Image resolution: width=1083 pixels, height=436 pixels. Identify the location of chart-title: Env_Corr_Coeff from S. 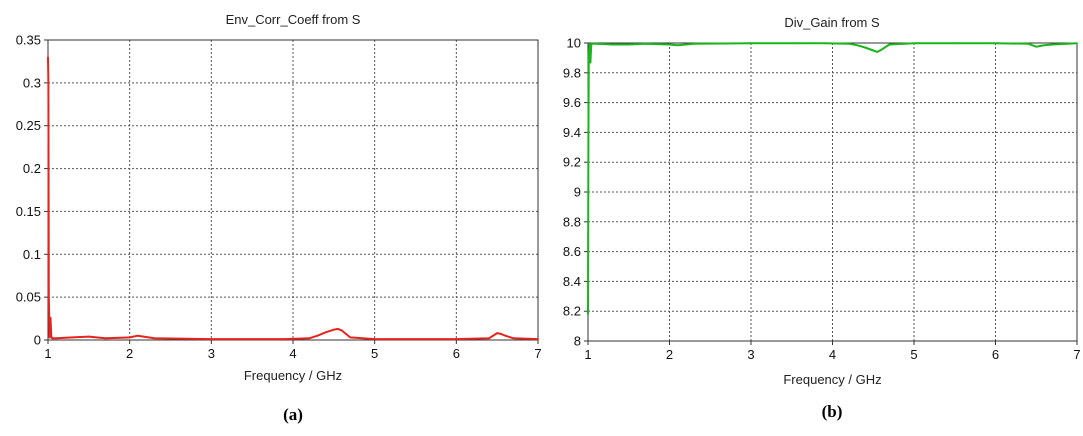
(293, 19).